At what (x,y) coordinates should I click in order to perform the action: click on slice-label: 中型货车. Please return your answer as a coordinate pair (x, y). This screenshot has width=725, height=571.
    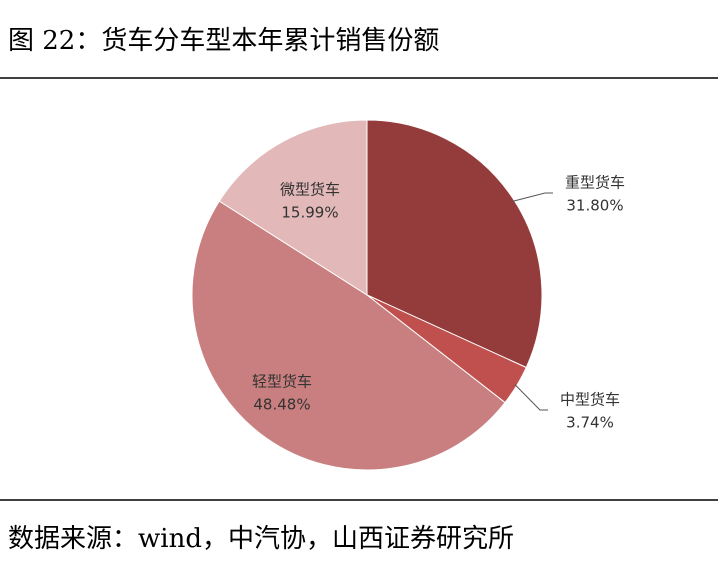
    Looking at the image, I should click on (590, 400).